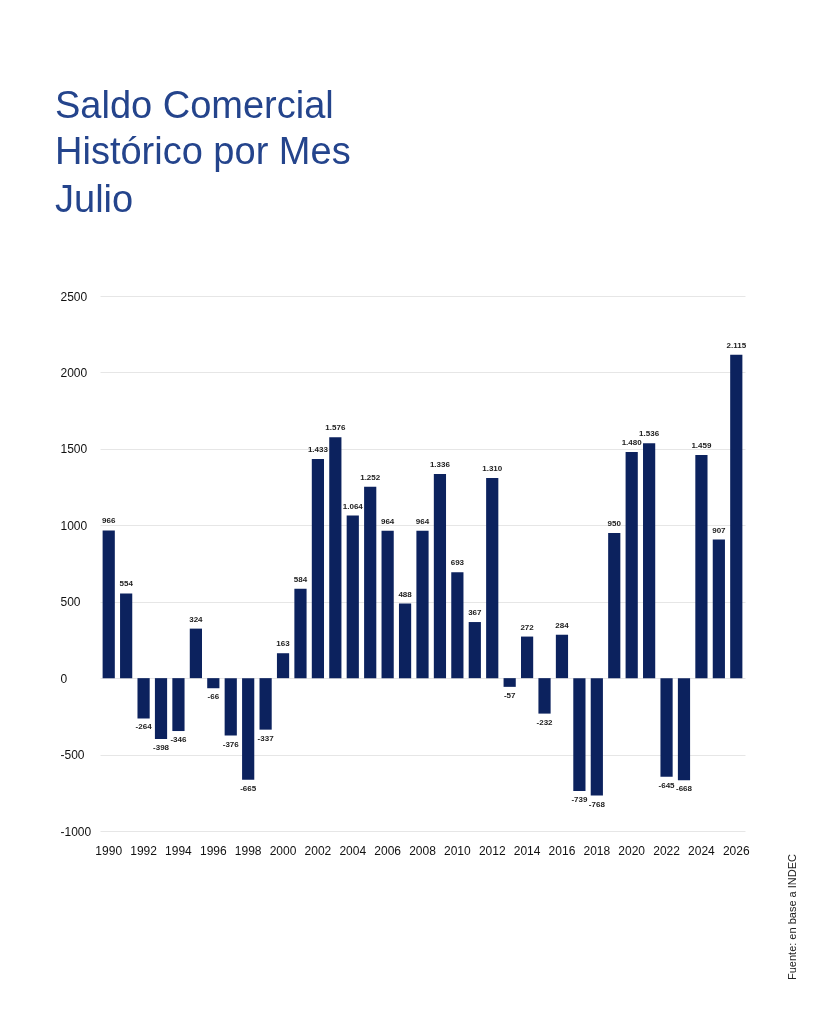 Image resolution: width=823 pixels, height=1024 pixels. I want to click on data-label: -232, so click(545, 722).